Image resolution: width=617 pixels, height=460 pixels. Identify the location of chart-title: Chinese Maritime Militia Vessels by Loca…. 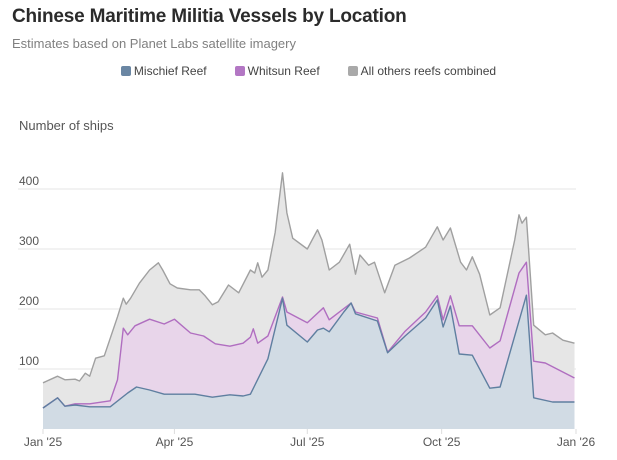
(209, 16).